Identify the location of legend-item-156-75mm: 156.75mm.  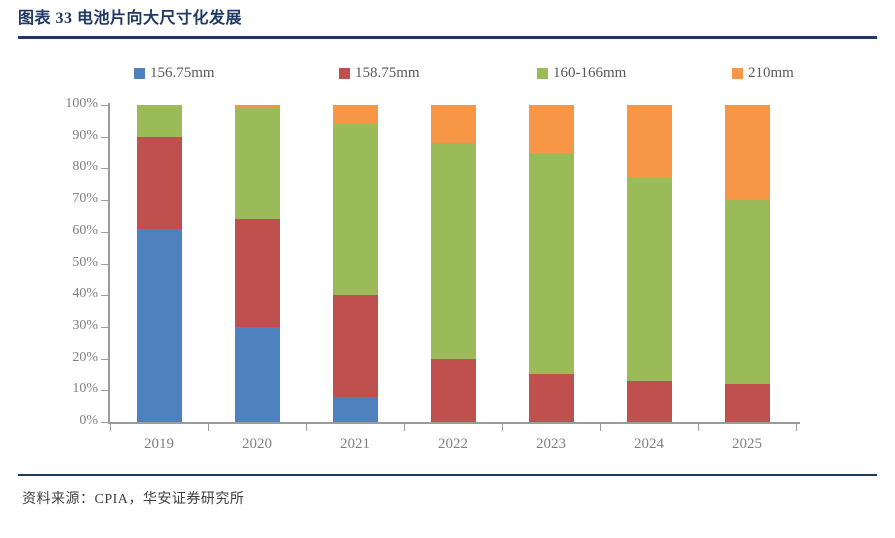
(236, 73).